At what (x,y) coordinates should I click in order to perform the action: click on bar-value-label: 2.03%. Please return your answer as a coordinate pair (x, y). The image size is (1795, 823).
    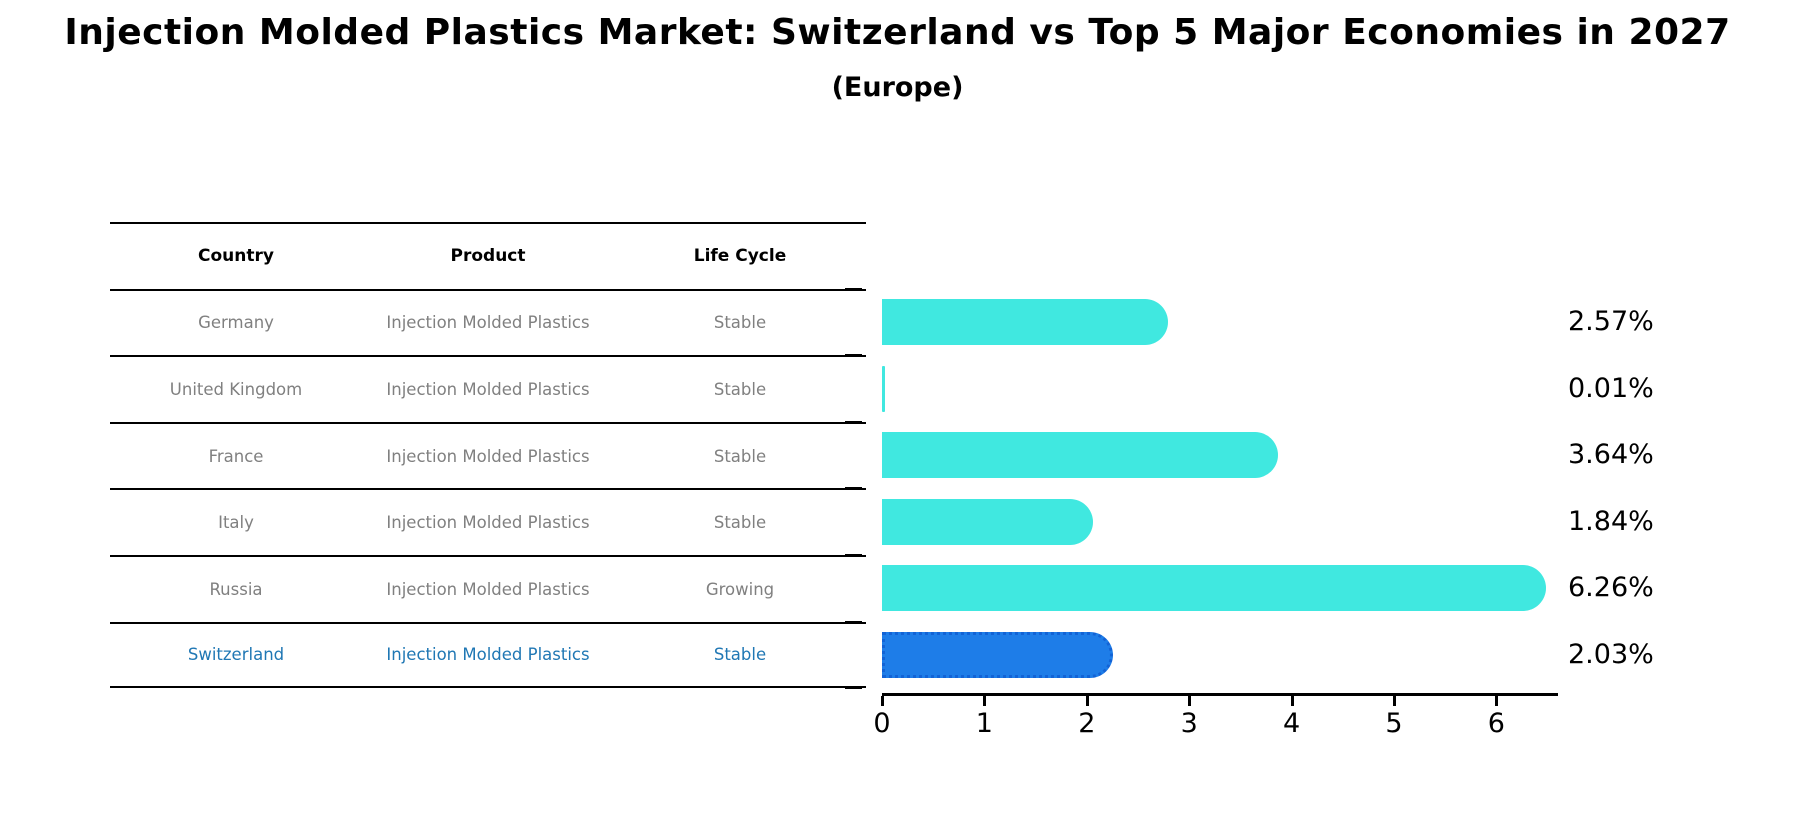
    Looking at the image, I should click on (1611, 654).